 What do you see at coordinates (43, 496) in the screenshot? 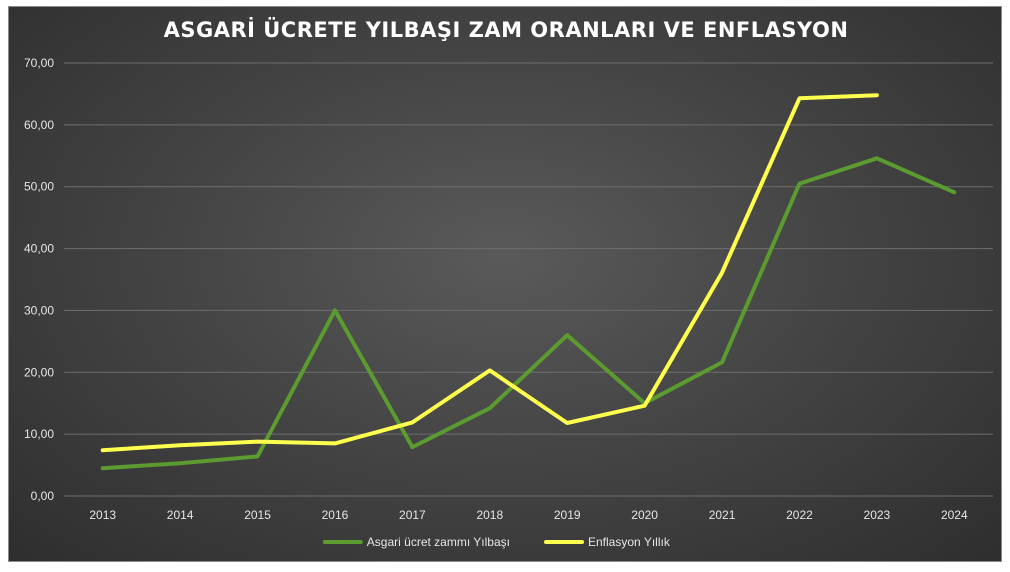
I see `y-tick-label: 0,00` at bounding box center [43, 496].